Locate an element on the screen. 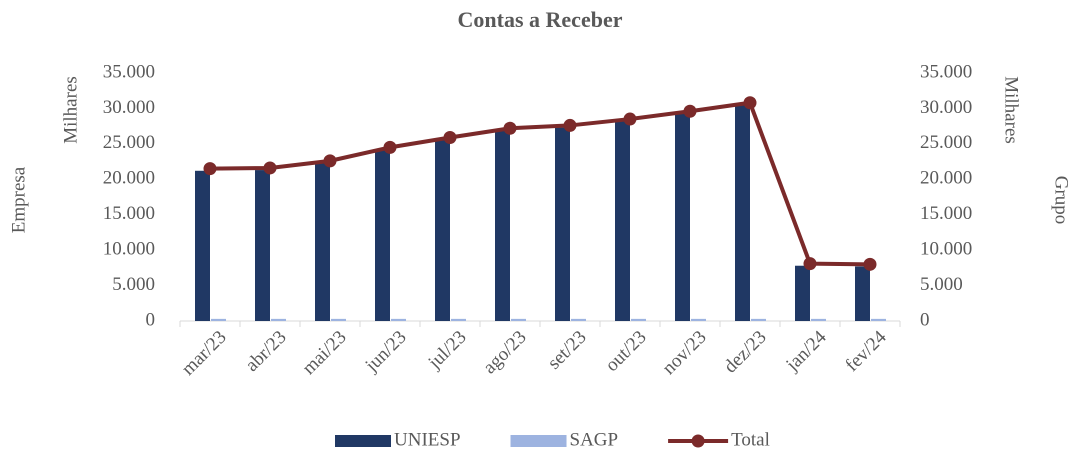  y-tick-label: 30.000 is located at coordinates (129, 107).